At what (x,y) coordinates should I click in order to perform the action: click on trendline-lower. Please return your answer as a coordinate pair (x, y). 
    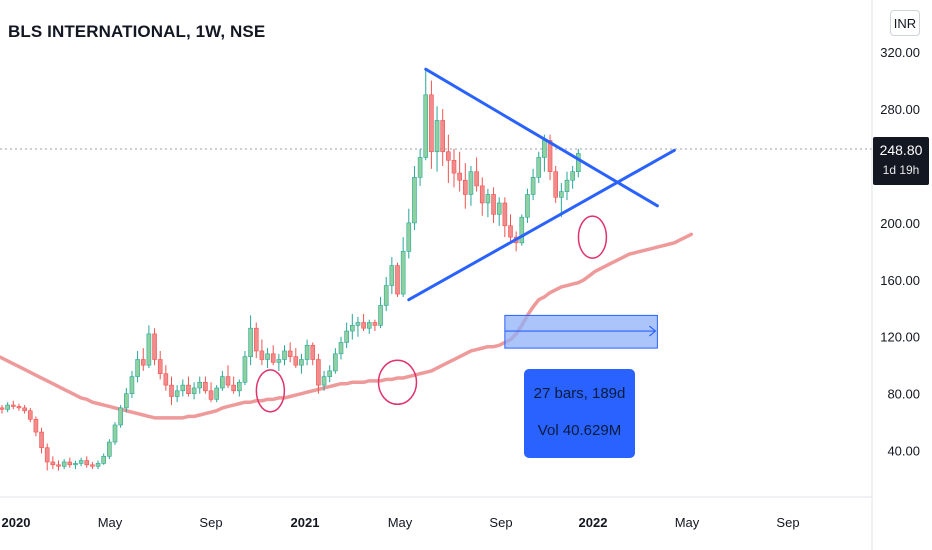
    Looking at the image, I should click on (541, 225).